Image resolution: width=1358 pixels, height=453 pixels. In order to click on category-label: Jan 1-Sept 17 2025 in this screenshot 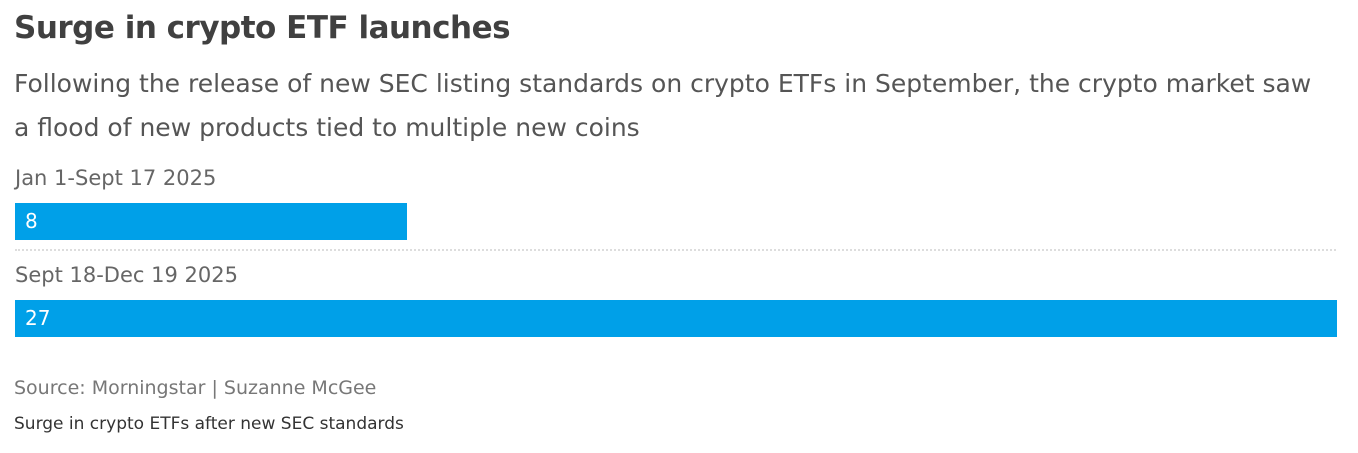, I will do `click(116, 178)`.